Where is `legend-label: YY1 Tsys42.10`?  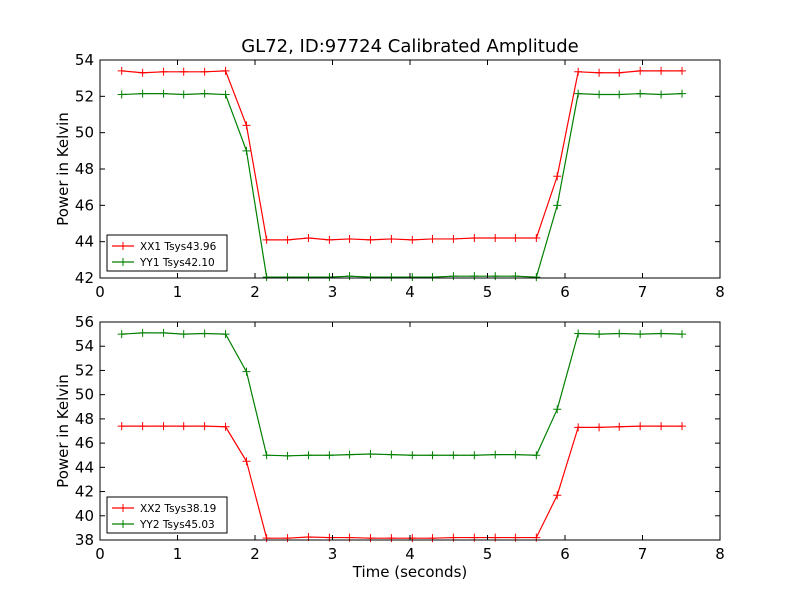 legend-label: YY1 Tsys42.10 is located at coordinates (177, 263).